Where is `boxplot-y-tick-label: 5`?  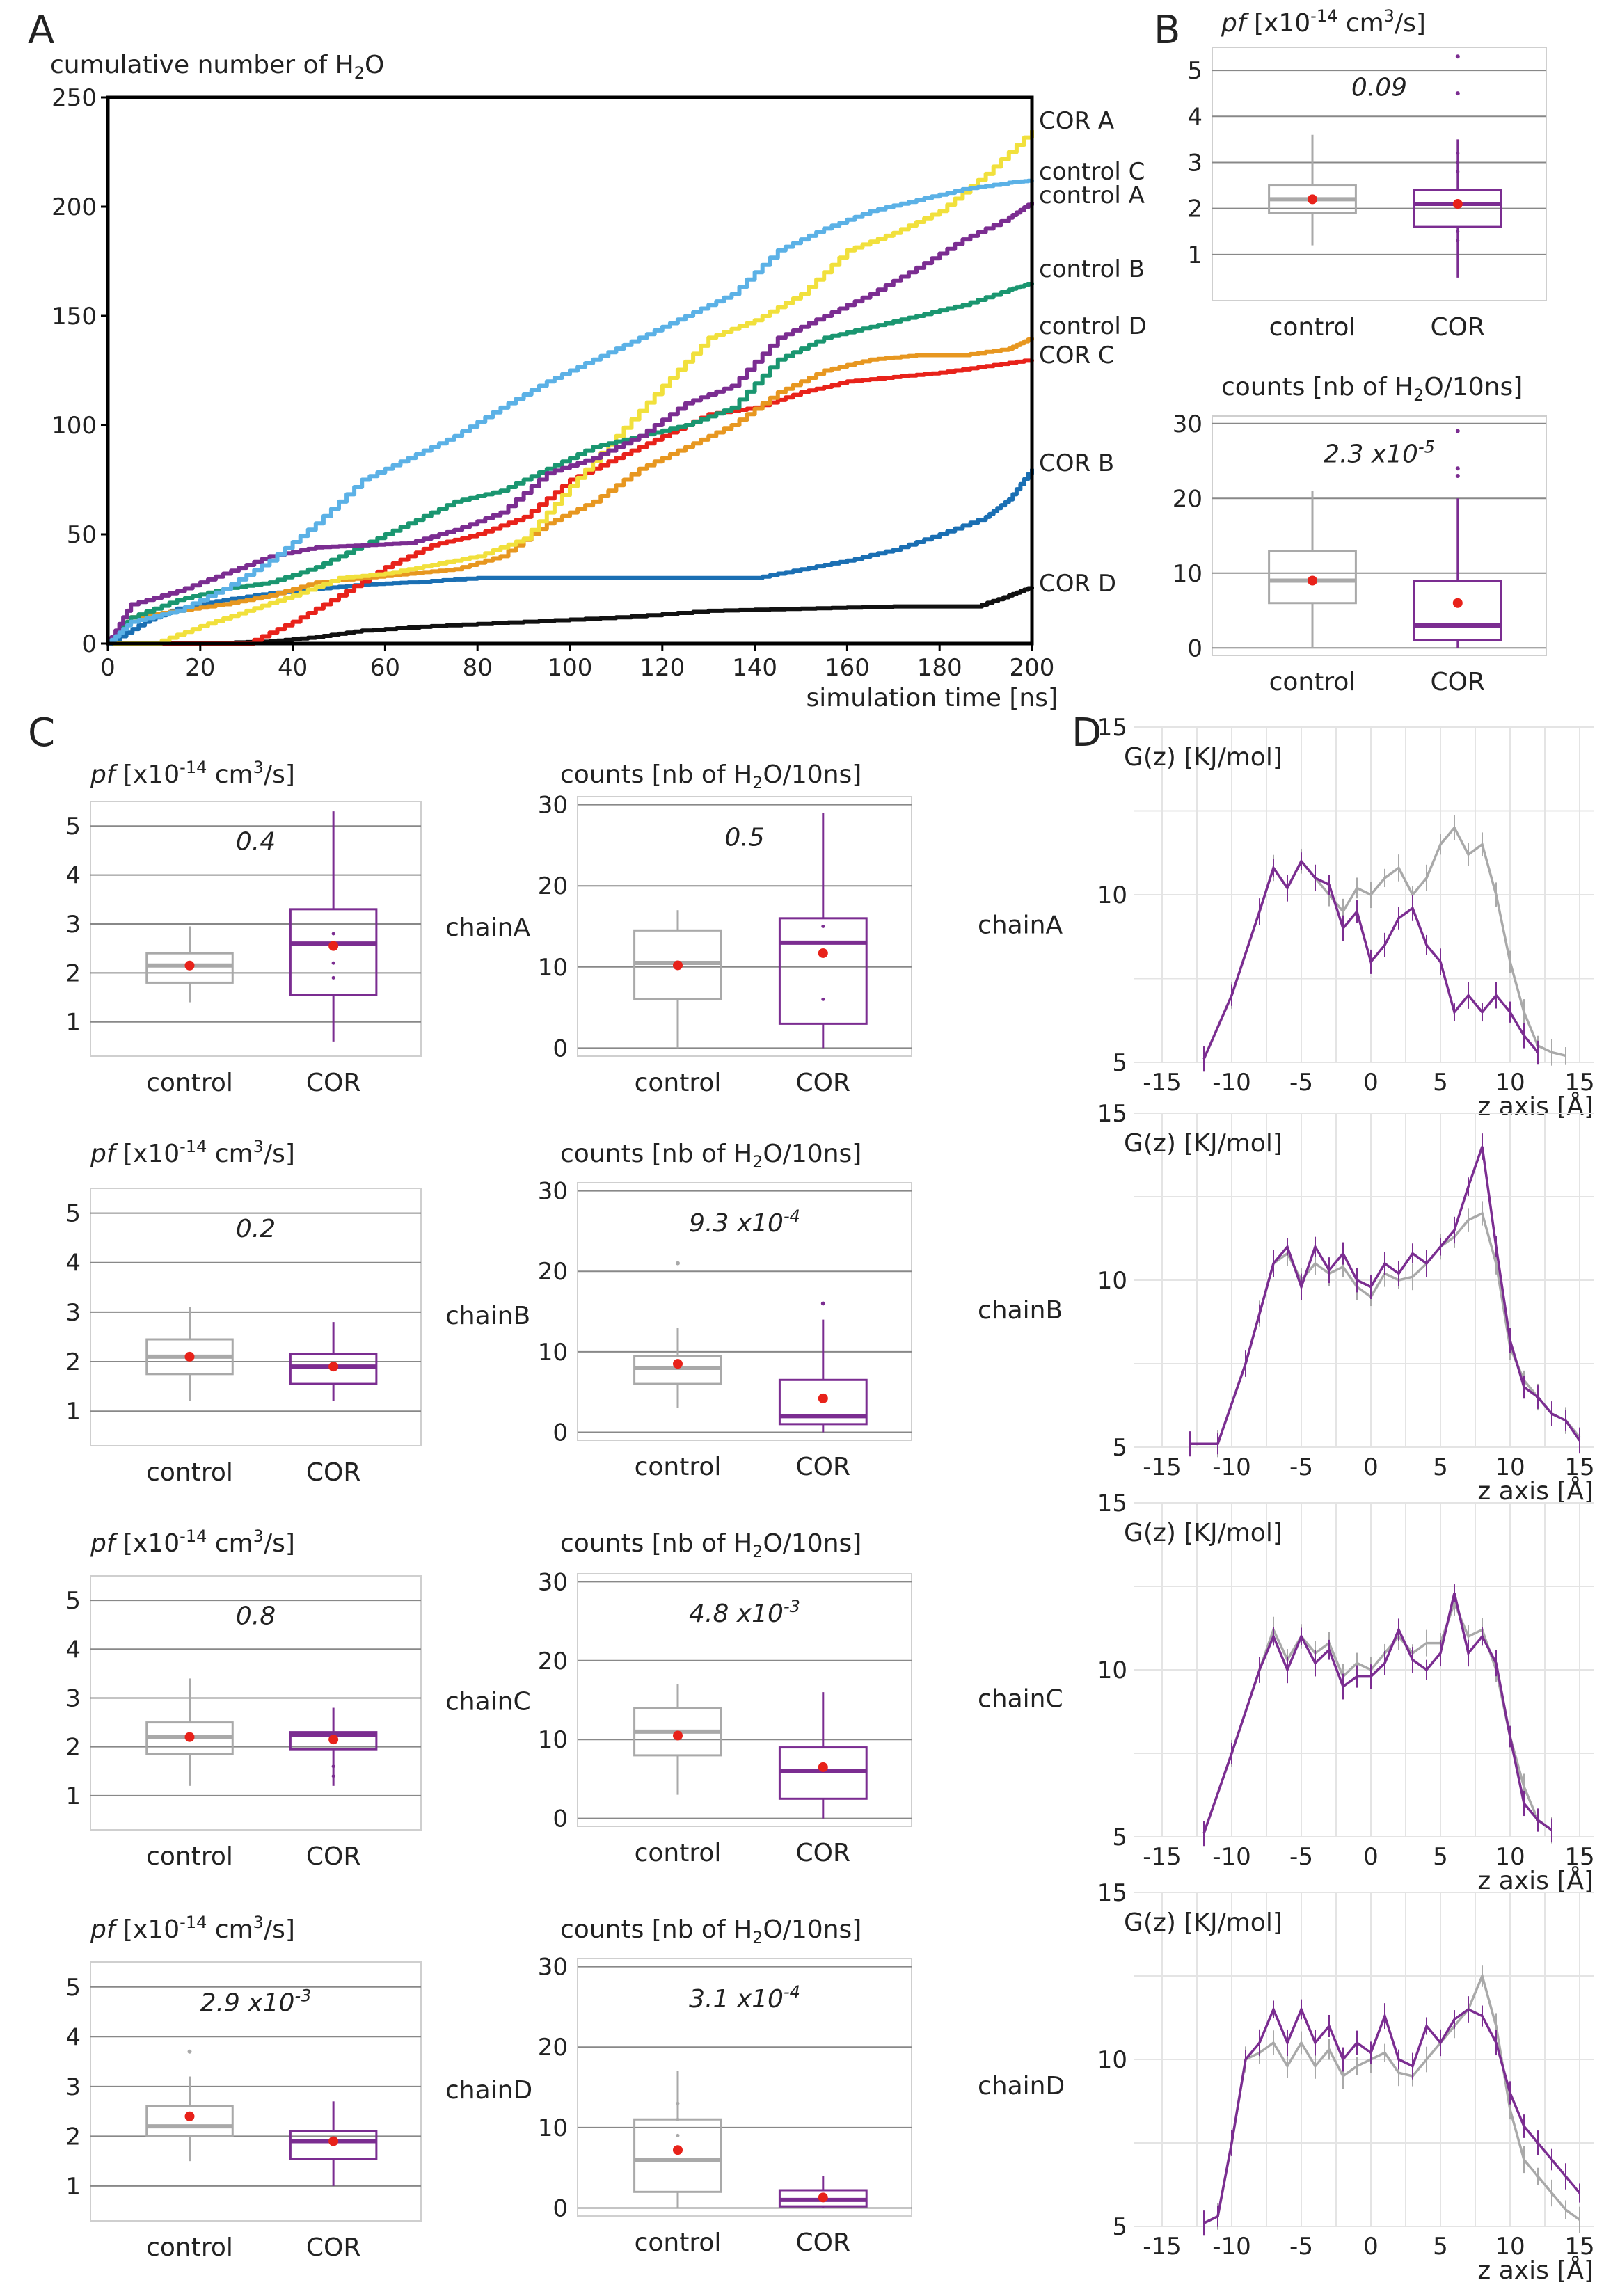
boxplot-y-tick-label: 5 is located at coordinates (73, 827).